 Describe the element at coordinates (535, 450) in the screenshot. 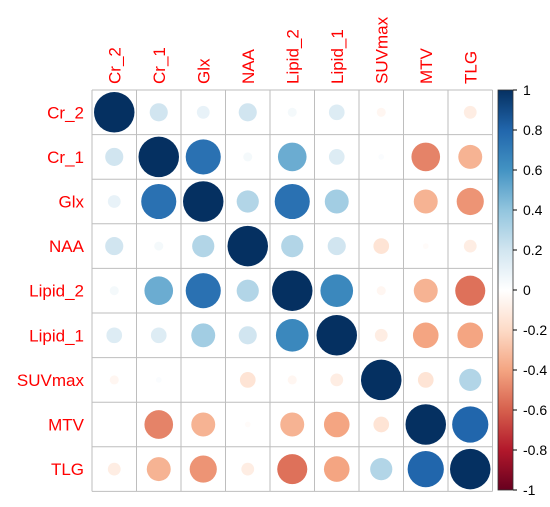

I see `legend-tick-label: -0.8` at that location.